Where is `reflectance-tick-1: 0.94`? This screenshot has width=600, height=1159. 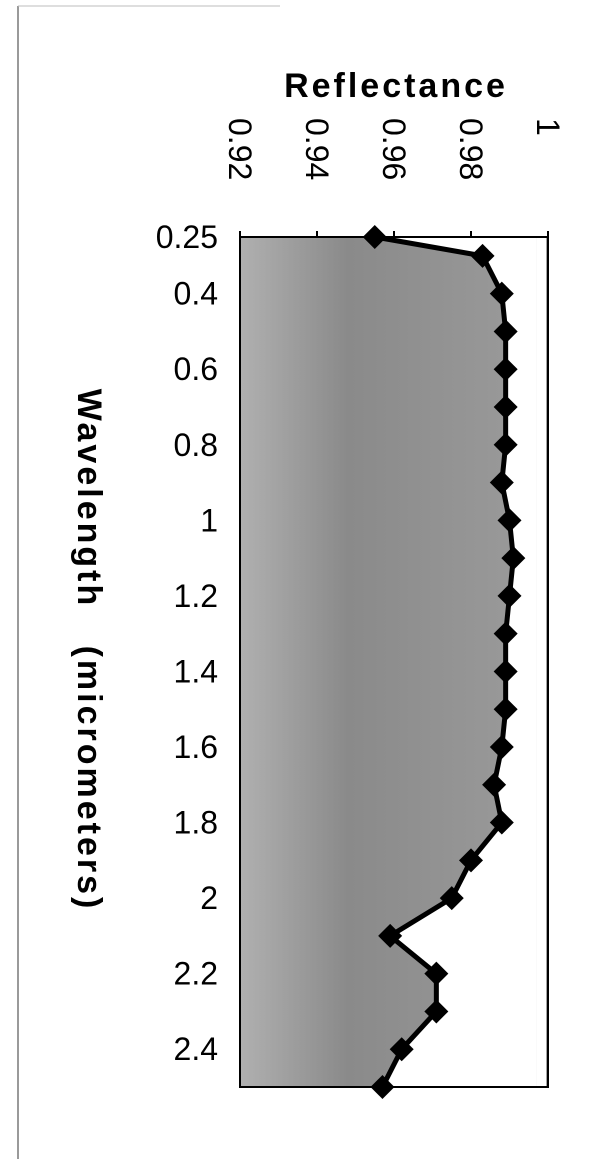 reflectance-tick-1: 0.94 is located at coordinates (317, 149).